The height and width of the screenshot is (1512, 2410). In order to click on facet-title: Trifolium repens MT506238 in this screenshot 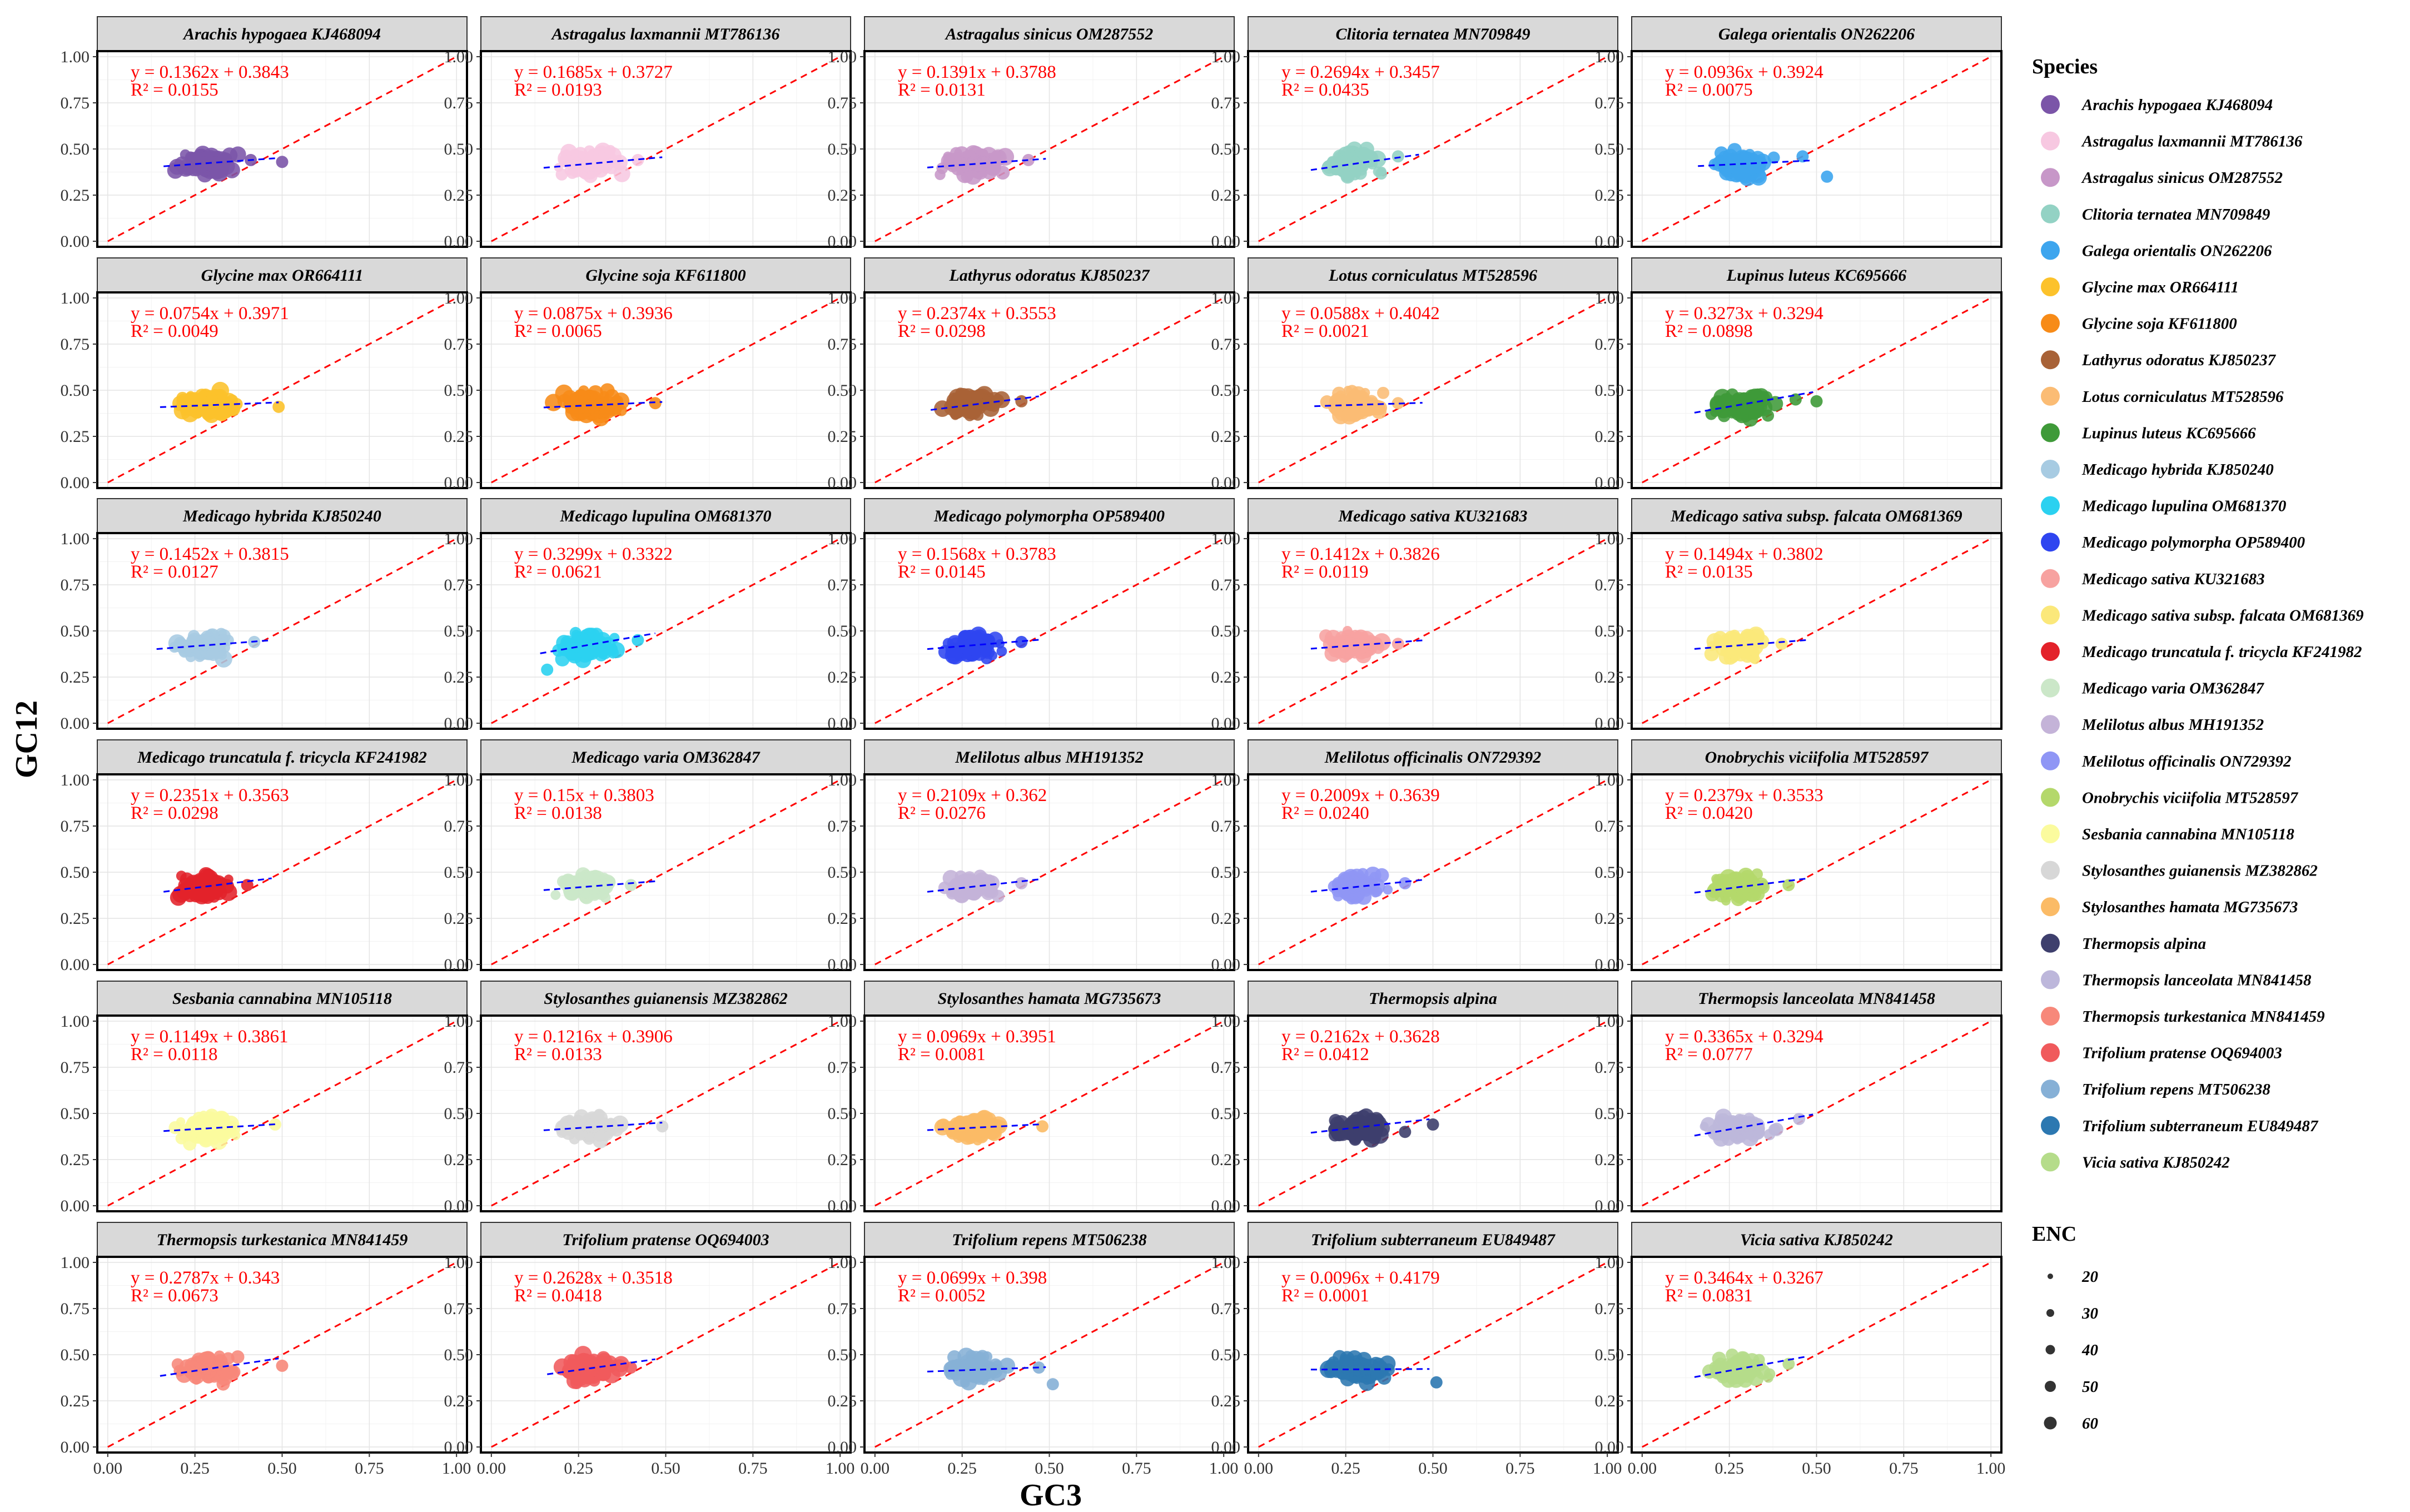, I will do `click(1049, 1240)`.